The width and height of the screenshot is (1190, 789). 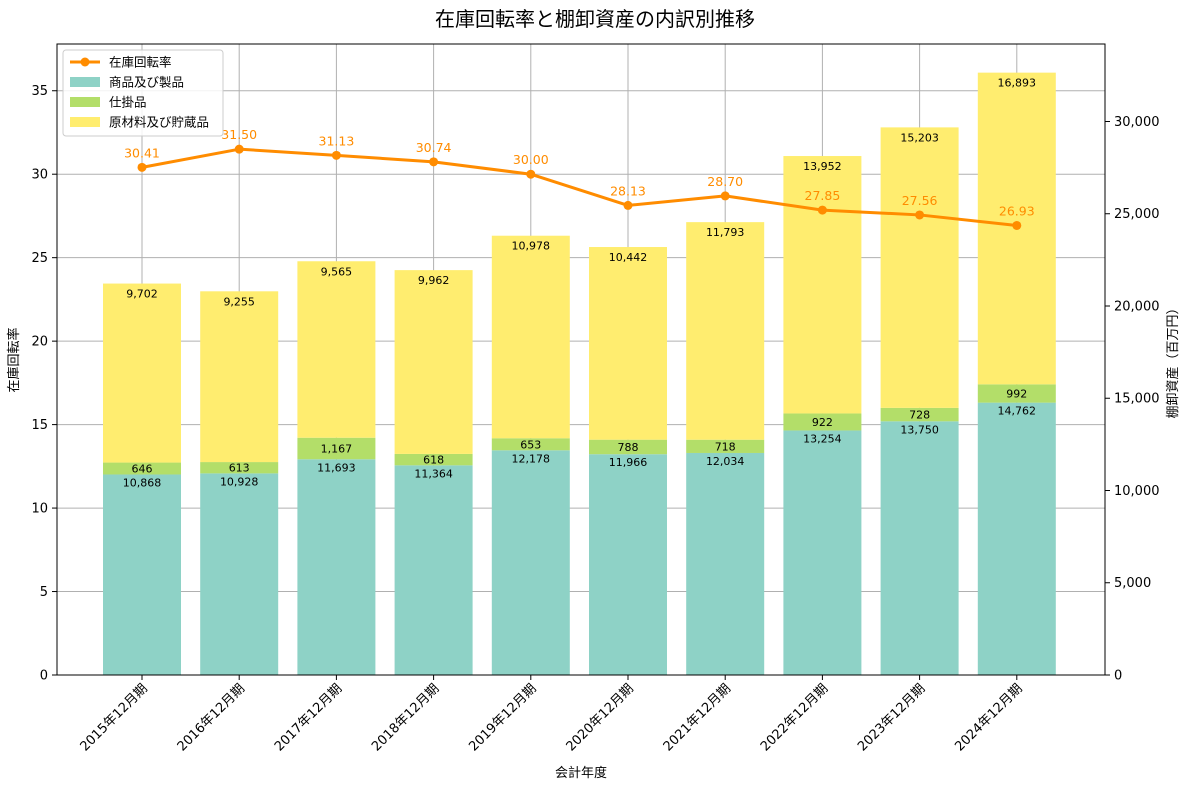 I want to click on bar-value-label: 618, so click(x=433, y=460).